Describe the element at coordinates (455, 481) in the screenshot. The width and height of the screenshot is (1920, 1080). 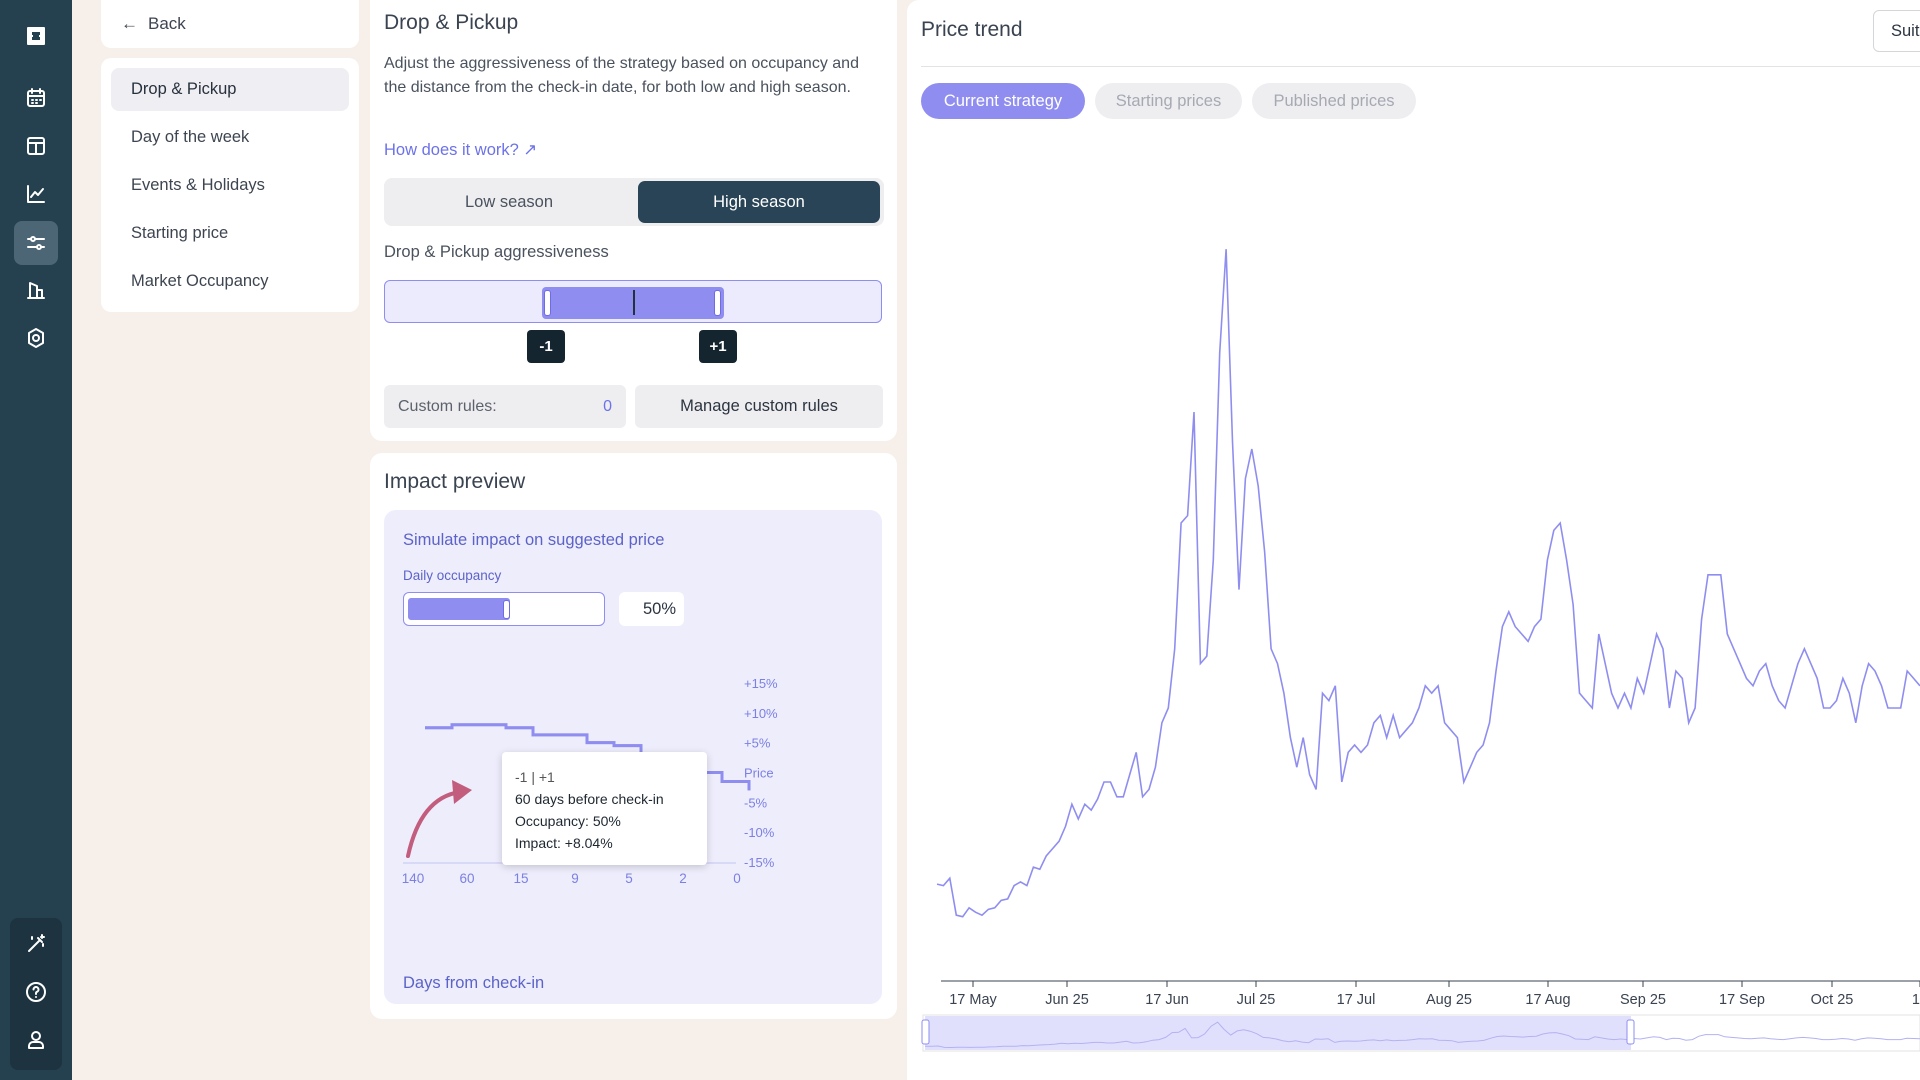
I see `impact-title: Impact preview` at that location.